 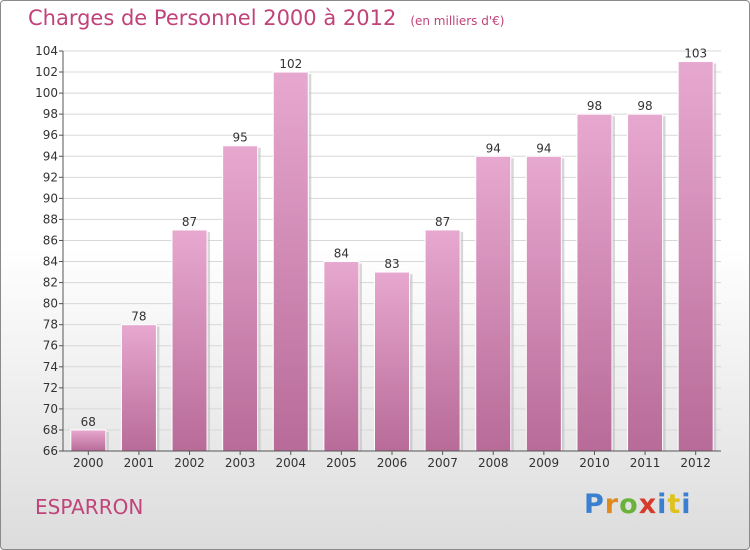 I want to click on town-name: ESPARRON, so click(x=89, y=507).